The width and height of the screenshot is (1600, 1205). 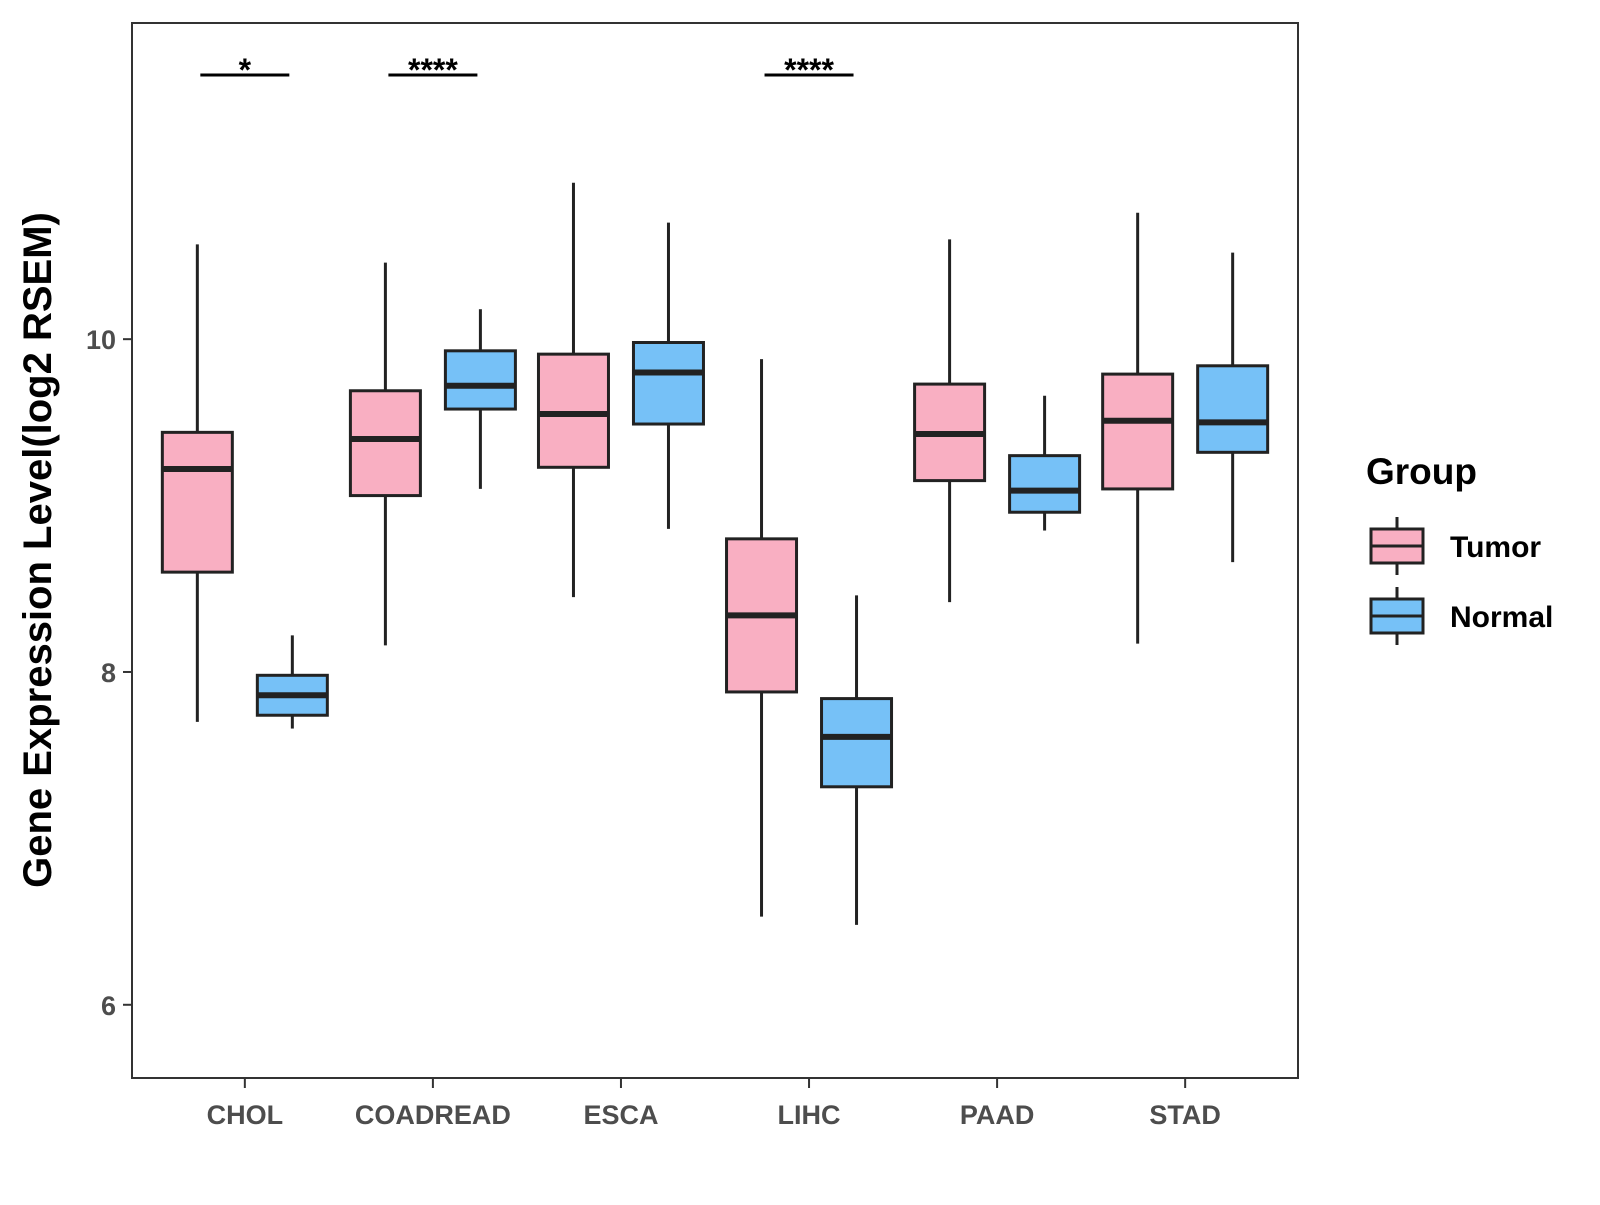 I want to click on legend: Group Tumor Normal, so click(x=1459, y=548).